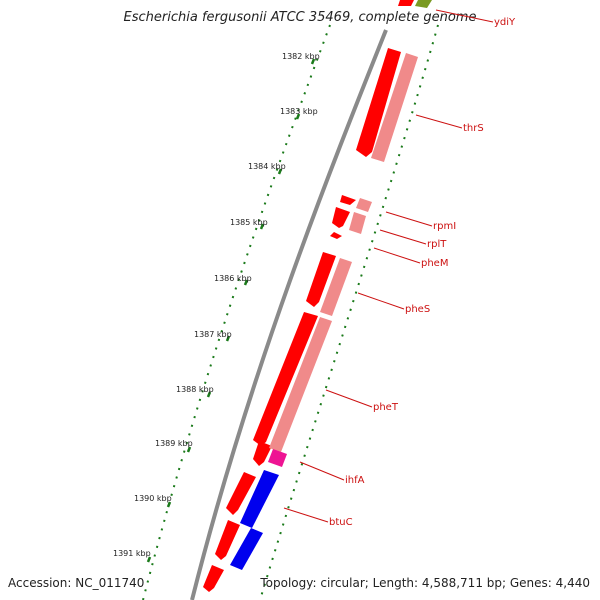 The height and width of the screenshot is (600, 600). Describe the element at coordinates (241, 493) in the screenshot. I see `gene-btuC-forward` at that location.